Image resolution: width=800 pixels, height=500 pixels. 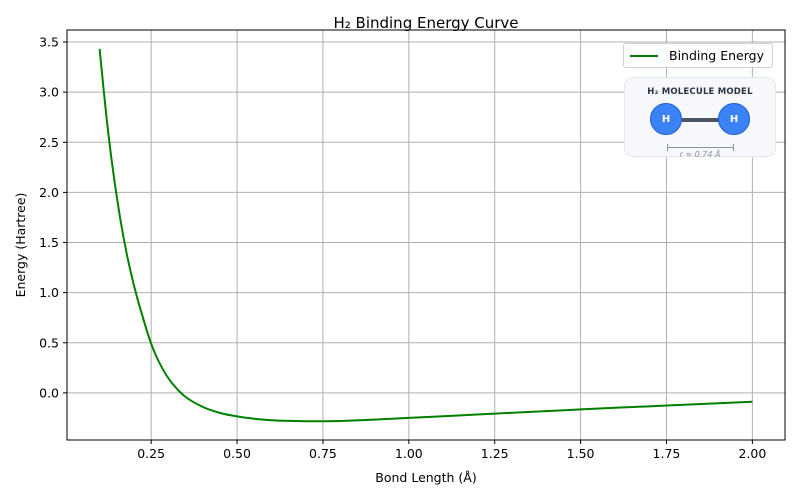 What do you see at coordinates (49, 292) in the screenshot?
I see `y-tick-label: 1.0` at bounding box center [49, 292].